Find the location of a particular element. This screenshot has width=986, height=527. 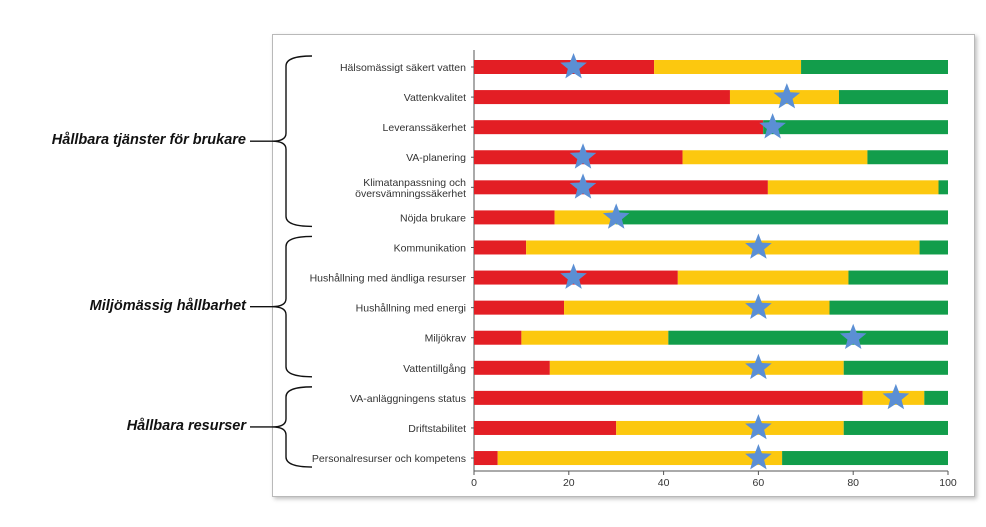

x-tick-label: 40 is located at coordinates (664, 483).